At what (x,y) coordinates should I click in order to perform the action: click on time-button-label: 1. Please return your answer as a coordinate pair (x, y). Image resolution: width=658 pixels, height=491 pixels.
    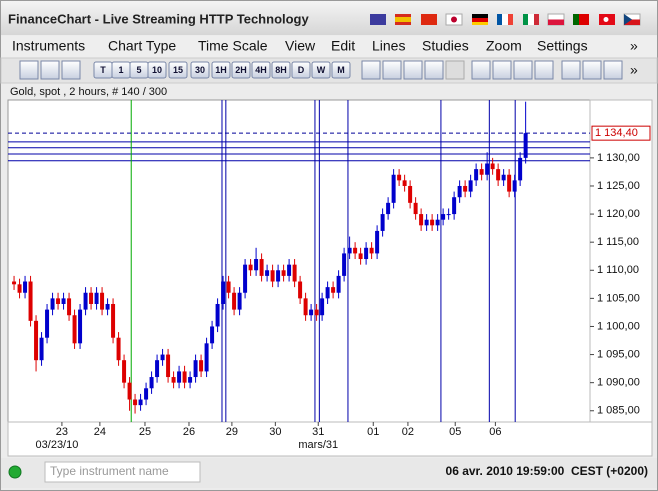
    Looking at the image, I should click on (120, 70).